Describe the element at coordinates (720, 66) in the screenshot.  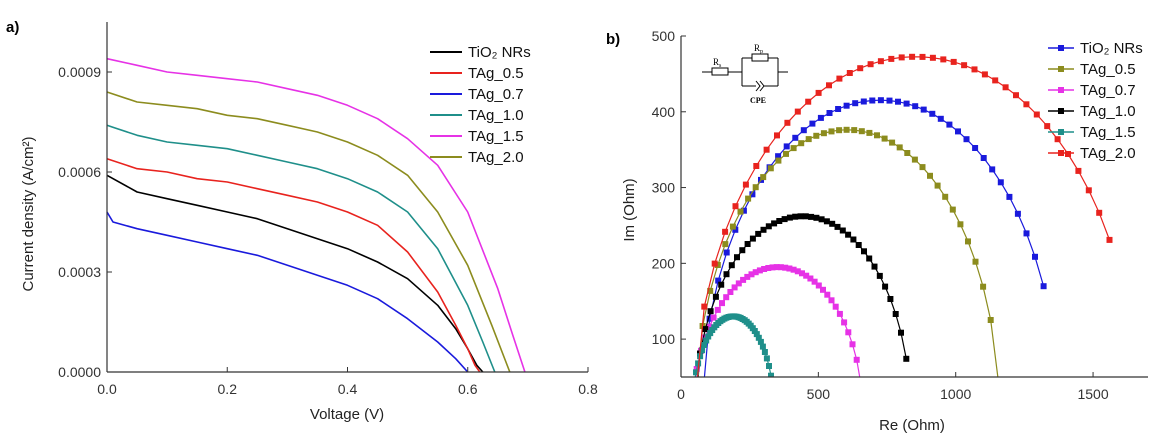
I see `circuit-label-s: s` at that location.